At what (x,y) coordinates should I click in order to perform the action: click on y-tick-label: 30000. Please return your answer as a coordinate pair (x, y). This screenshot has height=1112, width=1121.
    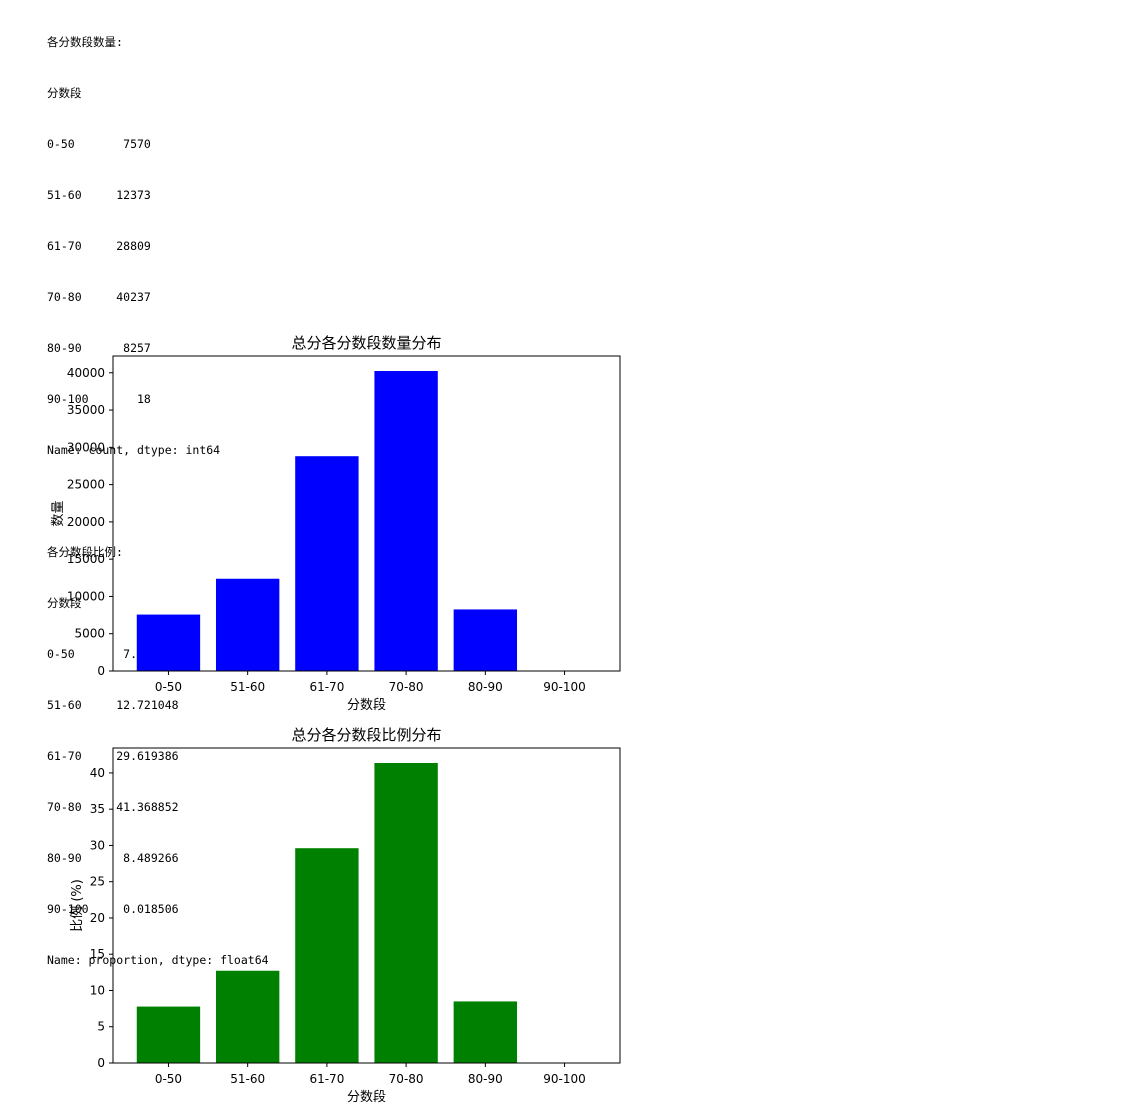
    Looking at the image, I should click on (86, 447).